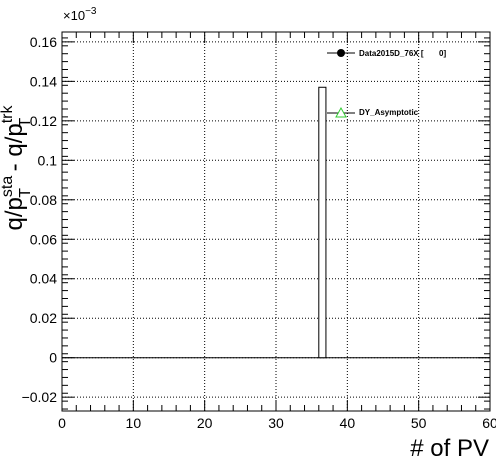 The width and height of the screenshot is (496, 472). I want to click on y-tick-label: 0.04, so click(43, 279).